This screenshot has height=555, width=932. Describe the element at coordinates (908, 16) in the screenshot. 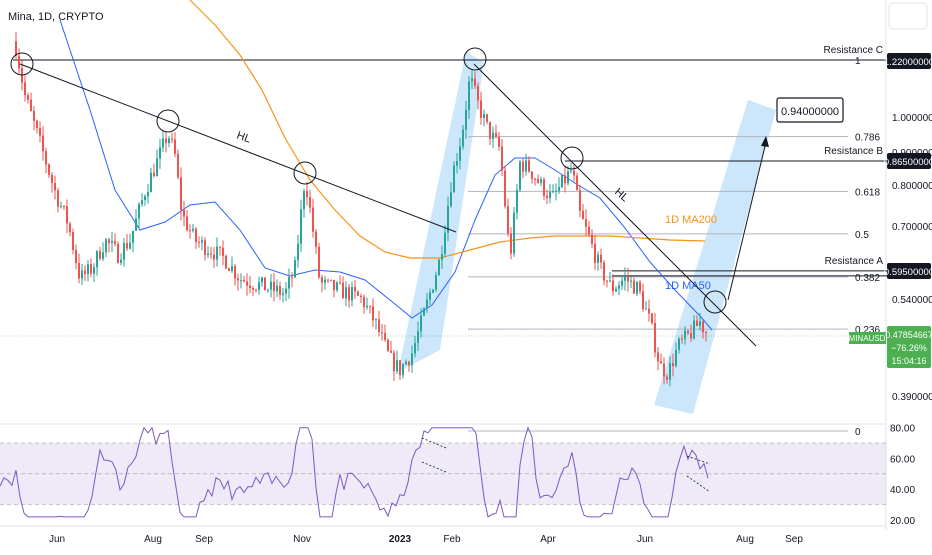

I see `axis-settings-button` at that location.